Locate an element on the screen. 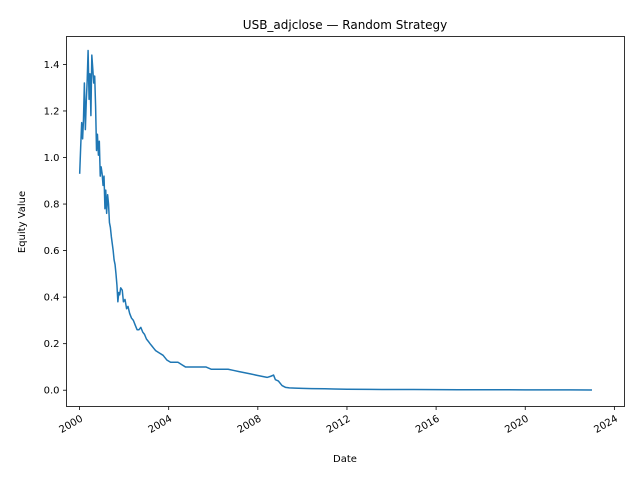 Image resolution: width=640 pixels, height=480 pixels. y-axis-title: Equity Value is located at coordinates (22, 222).